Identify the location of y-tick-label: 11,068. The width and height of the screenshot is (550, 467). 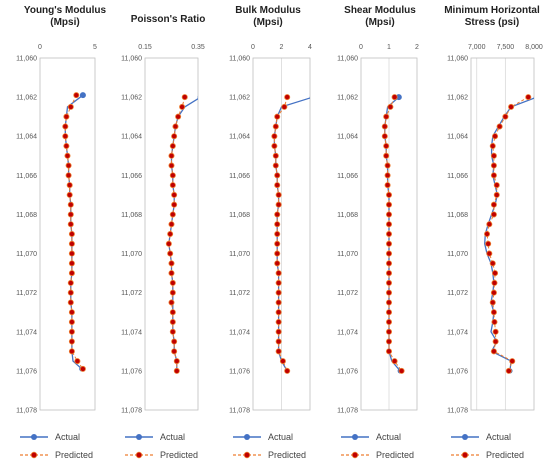
(347, 215).